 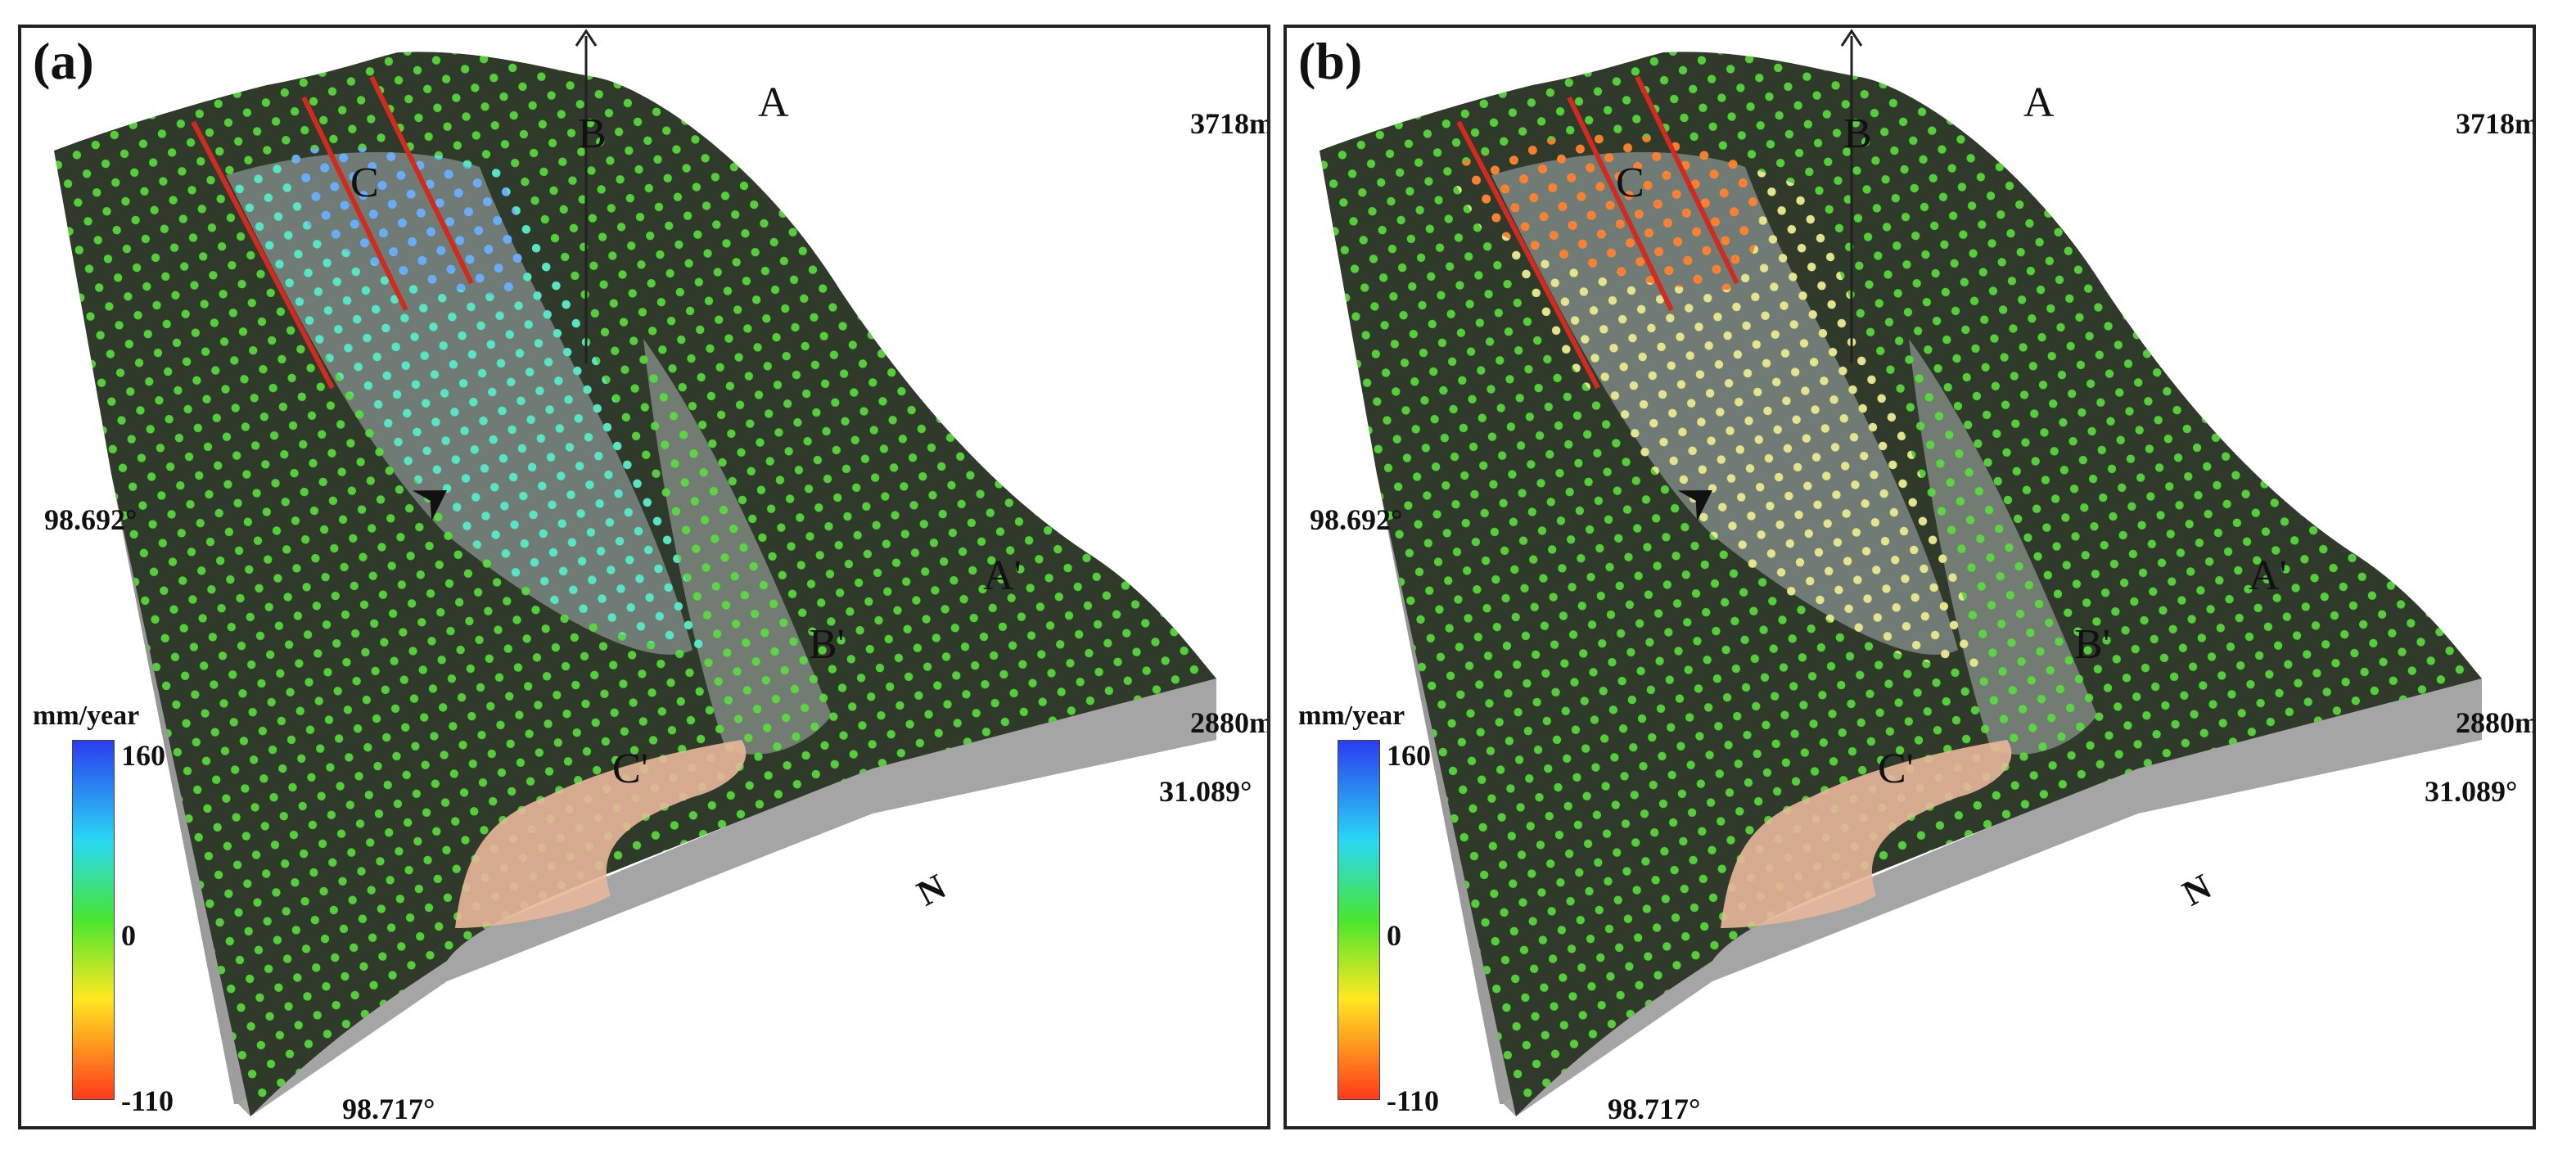 What do you see at coordinates (1716, 407) in the screenshot?
I see `ps-points-subsidence-yellow` at bounding box center [1716, 407].